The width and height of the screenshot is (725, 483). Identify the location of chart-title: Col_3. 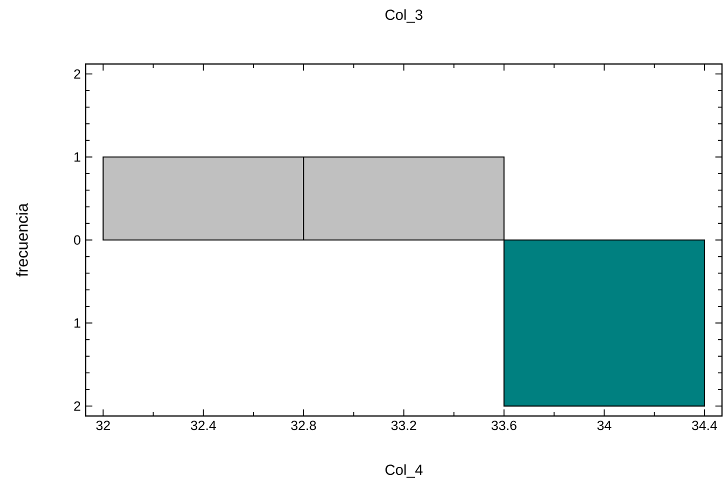
(403, 16).